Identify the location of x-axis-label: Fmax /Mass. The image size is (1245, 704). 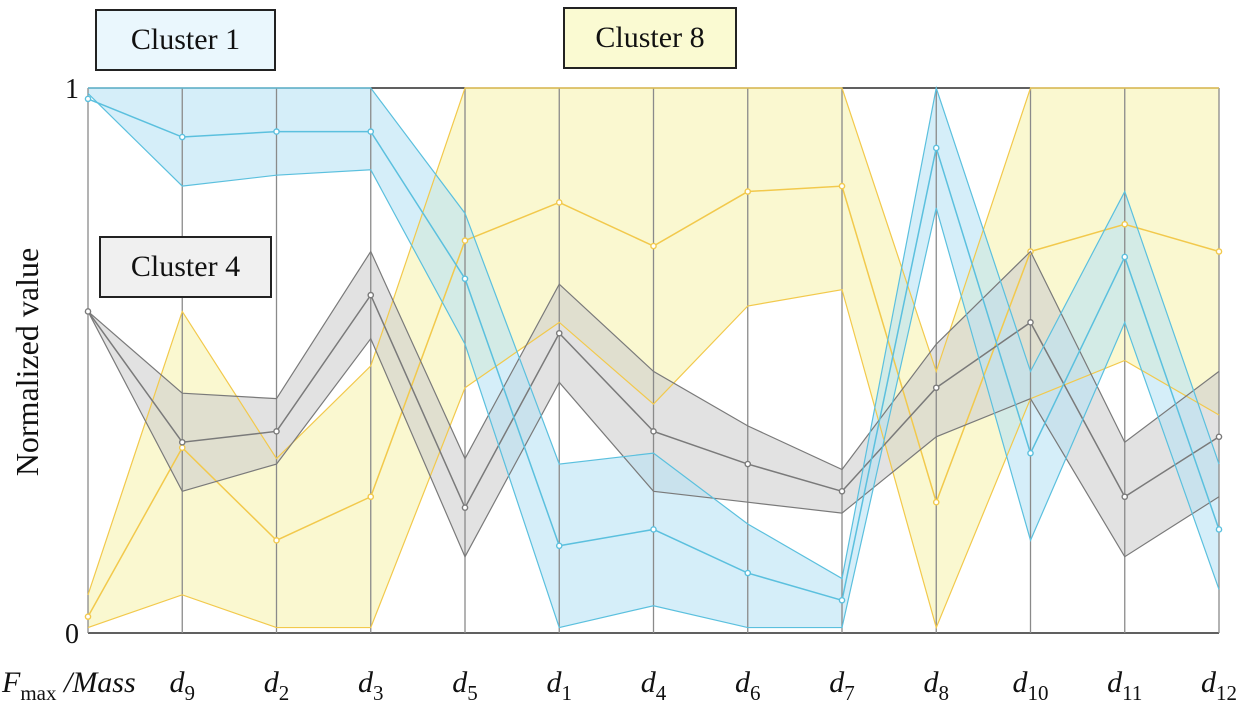
(68, 685).